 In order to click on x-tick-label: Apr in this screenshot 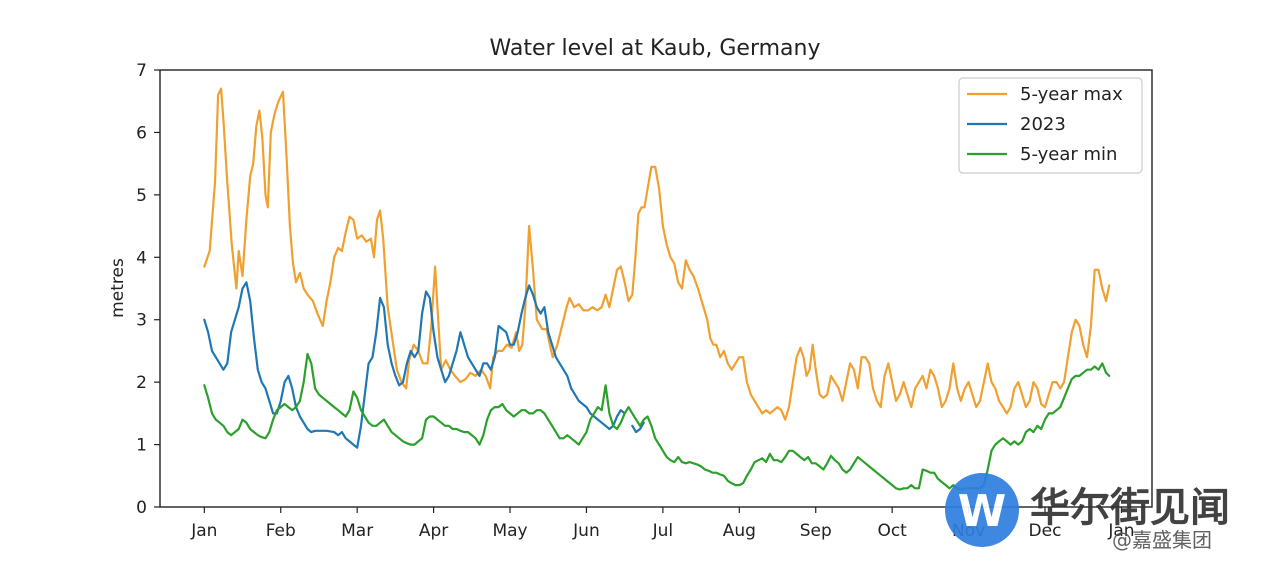, I will do `click(433, 531)`.